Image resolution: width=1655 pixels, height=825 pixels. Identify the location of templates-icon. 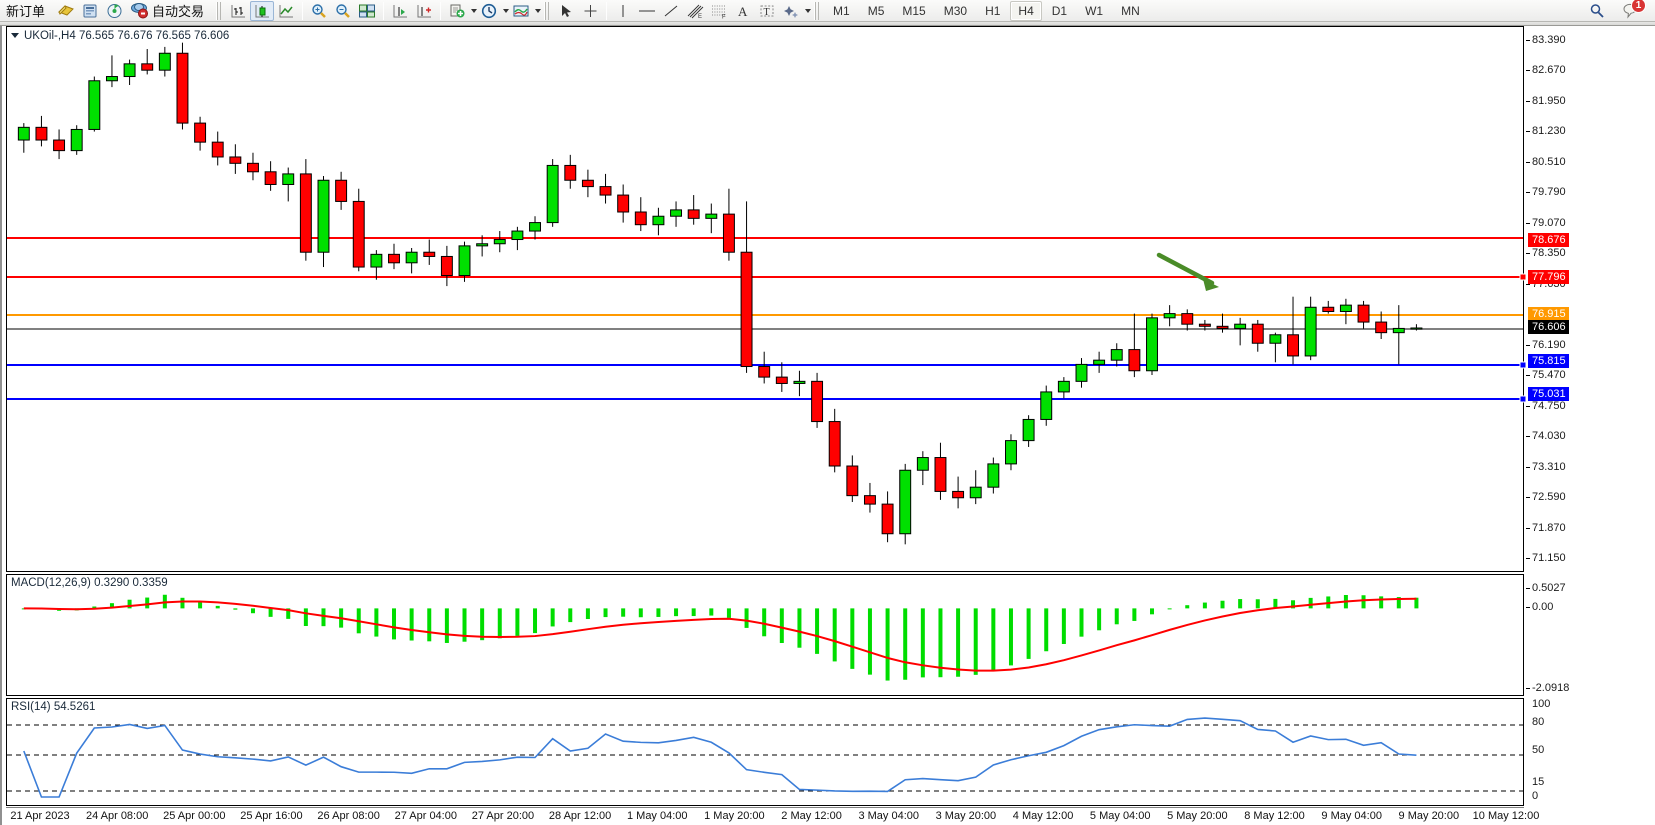
(521, 11).